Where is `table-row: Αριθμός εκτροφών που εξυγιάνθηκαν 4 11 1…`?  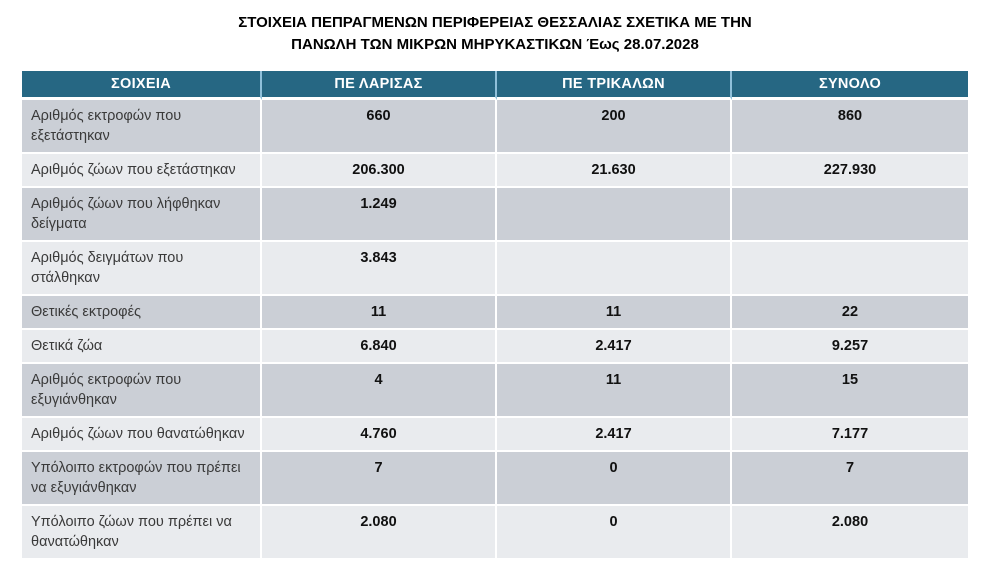
table-row: Αριθμός εκτροφών που εξυγιάνθηκαν 4 11 1… is located at coordinates (495, 391).